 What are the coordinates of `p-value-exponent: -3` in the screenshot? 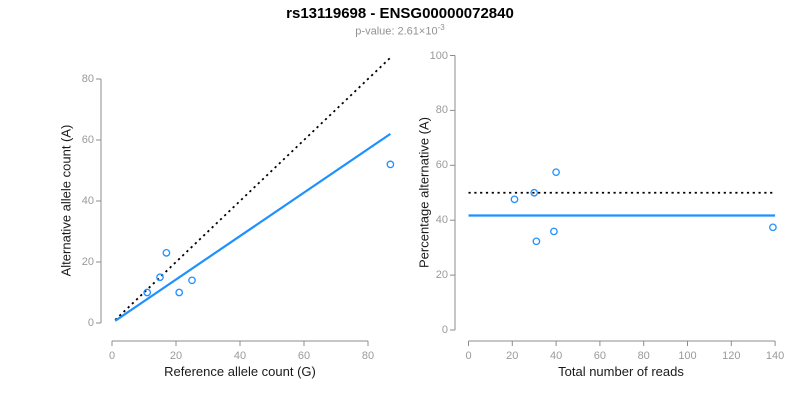 It's located at (441, 27).